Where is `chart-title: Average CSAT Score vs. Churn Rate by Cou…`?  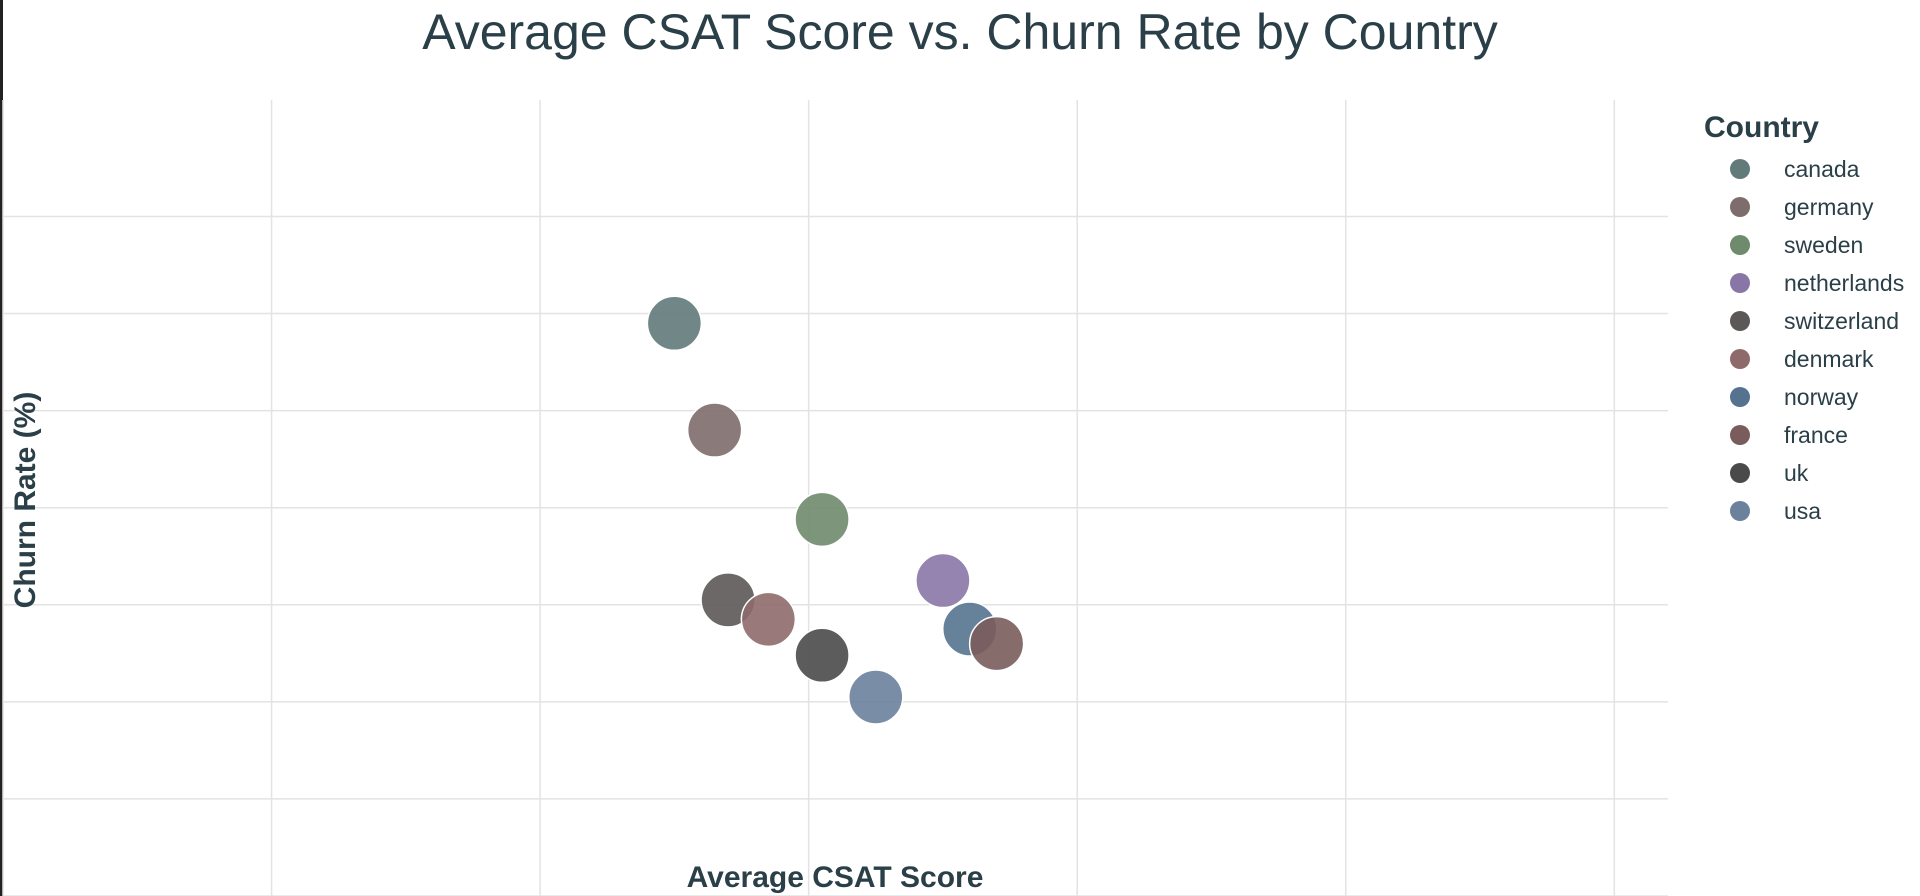 chart-title: Average CSAT Score vs. Churn Rate by Cou… is located at coordinates (960, 32).